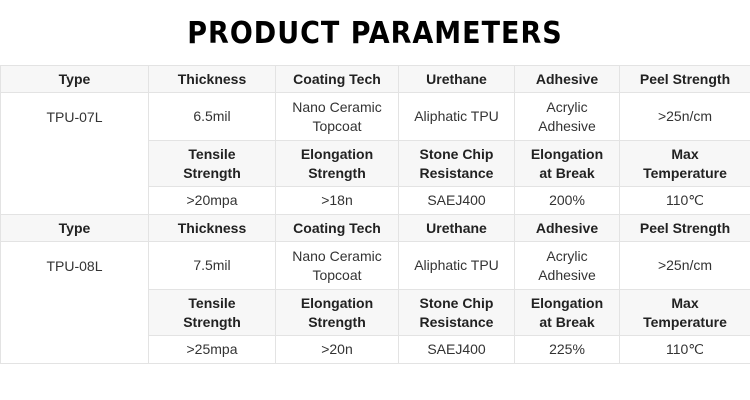  I want to click on value-row-2-block-1: >20mpa >18n SAEJ400 200% 110℃, so click(375, 200).